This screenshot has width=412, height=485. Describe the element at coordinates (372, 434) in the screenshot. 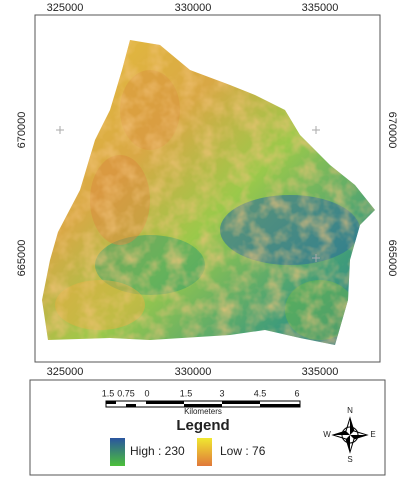

I see `compass-e: E` at that location.